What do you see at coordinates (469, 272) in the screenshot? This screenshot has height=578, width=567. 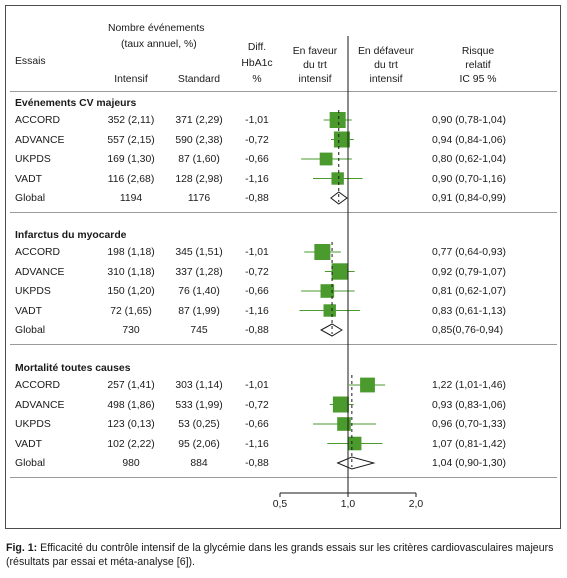 I see `risque-relatif-value: 0,92 (0,79-1,07)` at bounding box center [469, 272].